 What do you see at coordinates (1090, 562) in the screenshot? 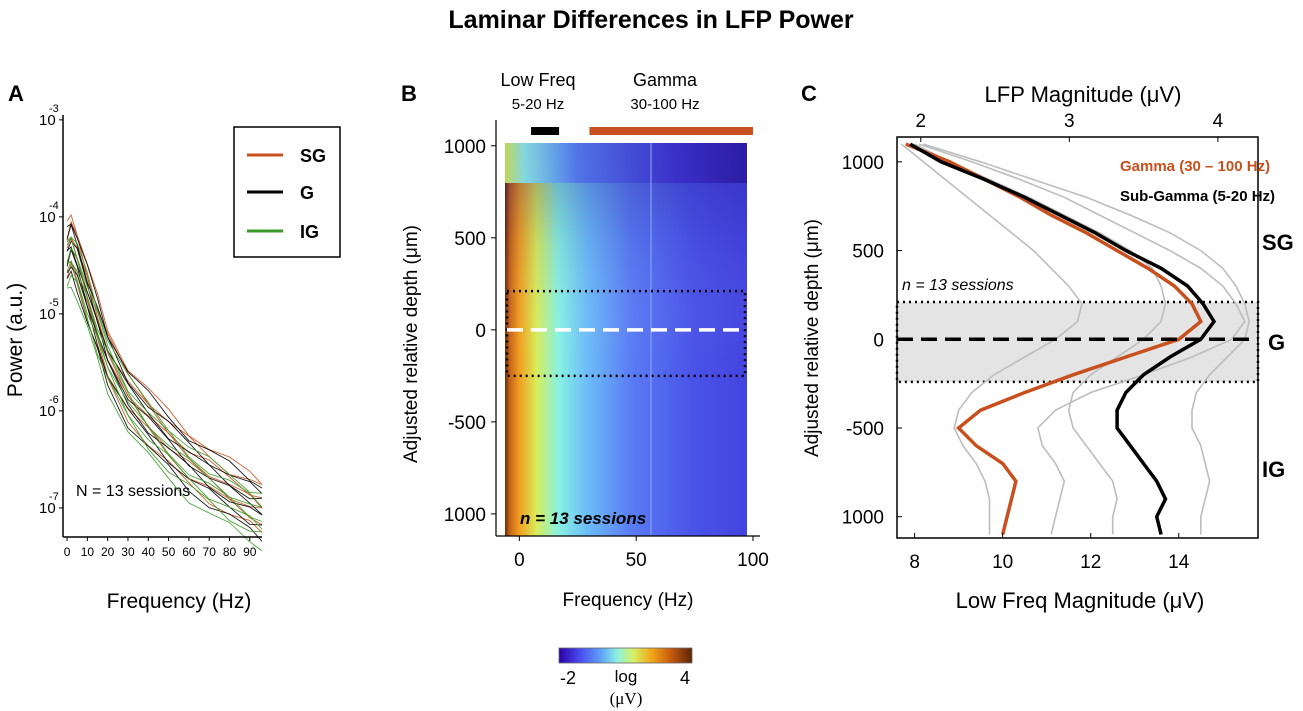
I see `x-tick-label: 12` at bounding box center [1090, 562].